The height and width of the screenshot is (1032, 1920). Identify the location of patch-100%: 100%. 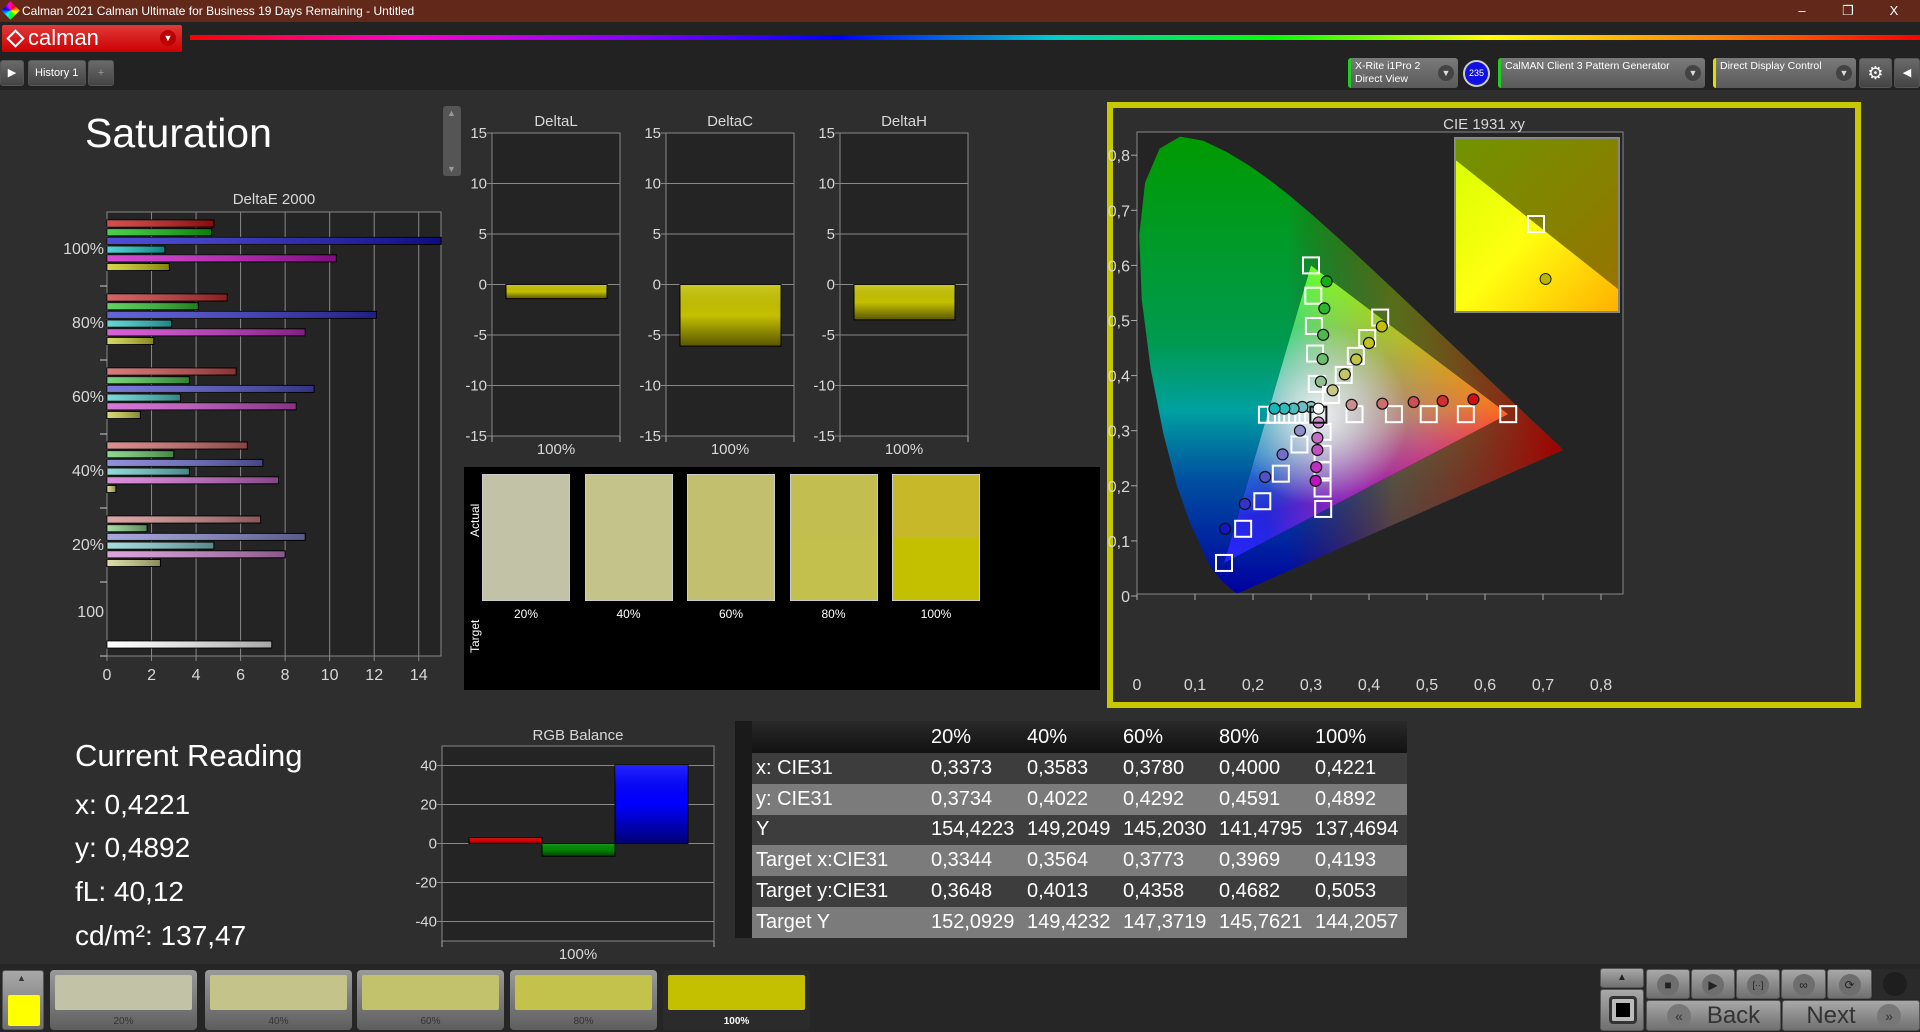
(736, 1000).